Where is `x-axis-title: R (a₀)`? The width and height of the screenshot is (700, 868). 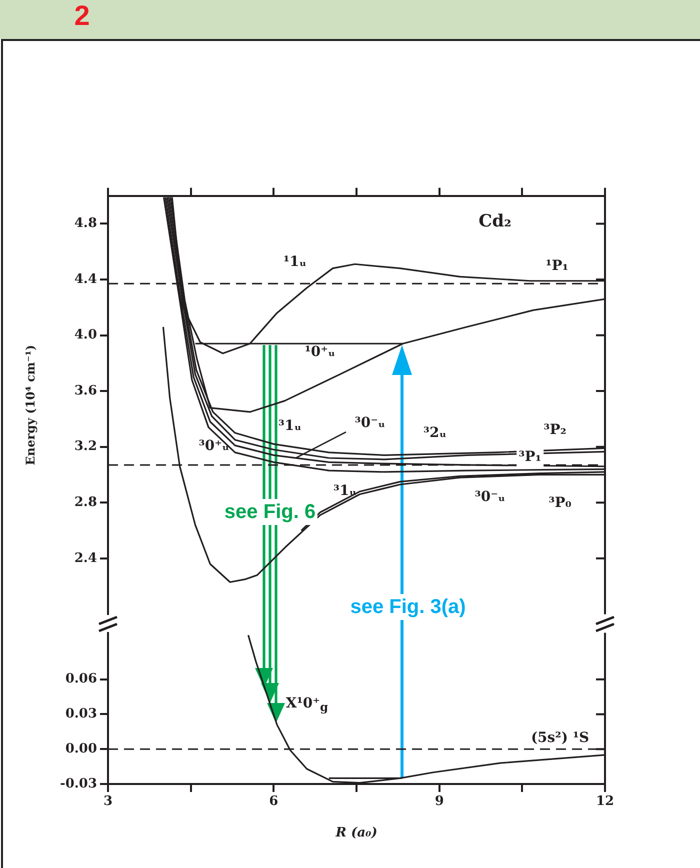 x-axis-title: R (a₀) is located at coordinates (356, 833).